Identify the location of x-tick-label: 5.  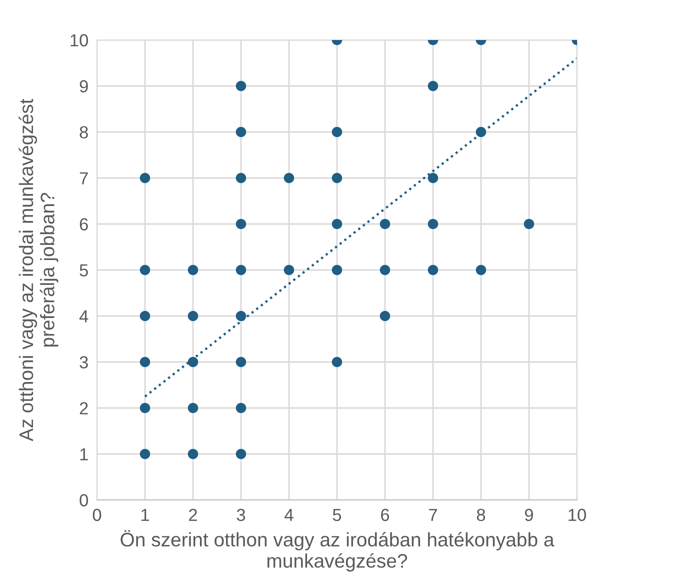
(337, 515).